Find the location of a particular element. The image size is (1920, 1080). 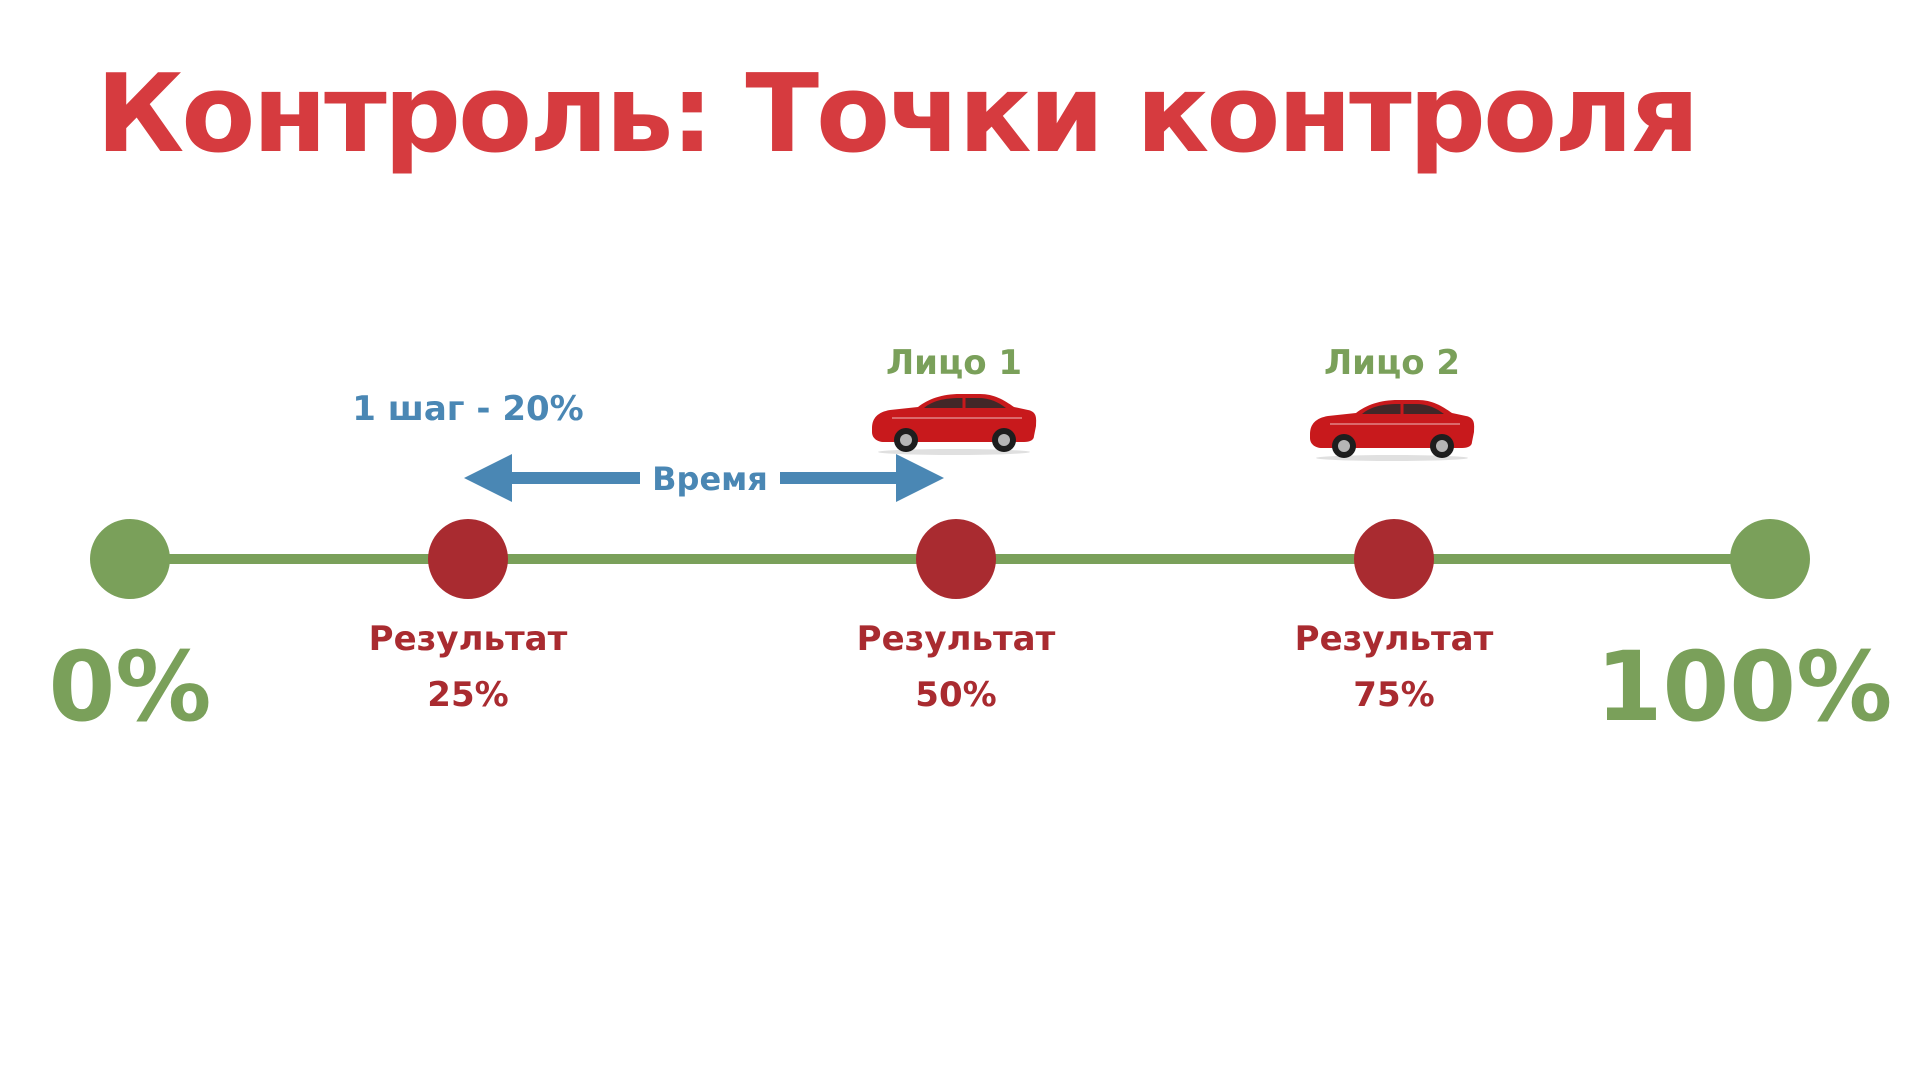

slide-title: Контроль: Точки контроля is located at coordinates (898, 114).